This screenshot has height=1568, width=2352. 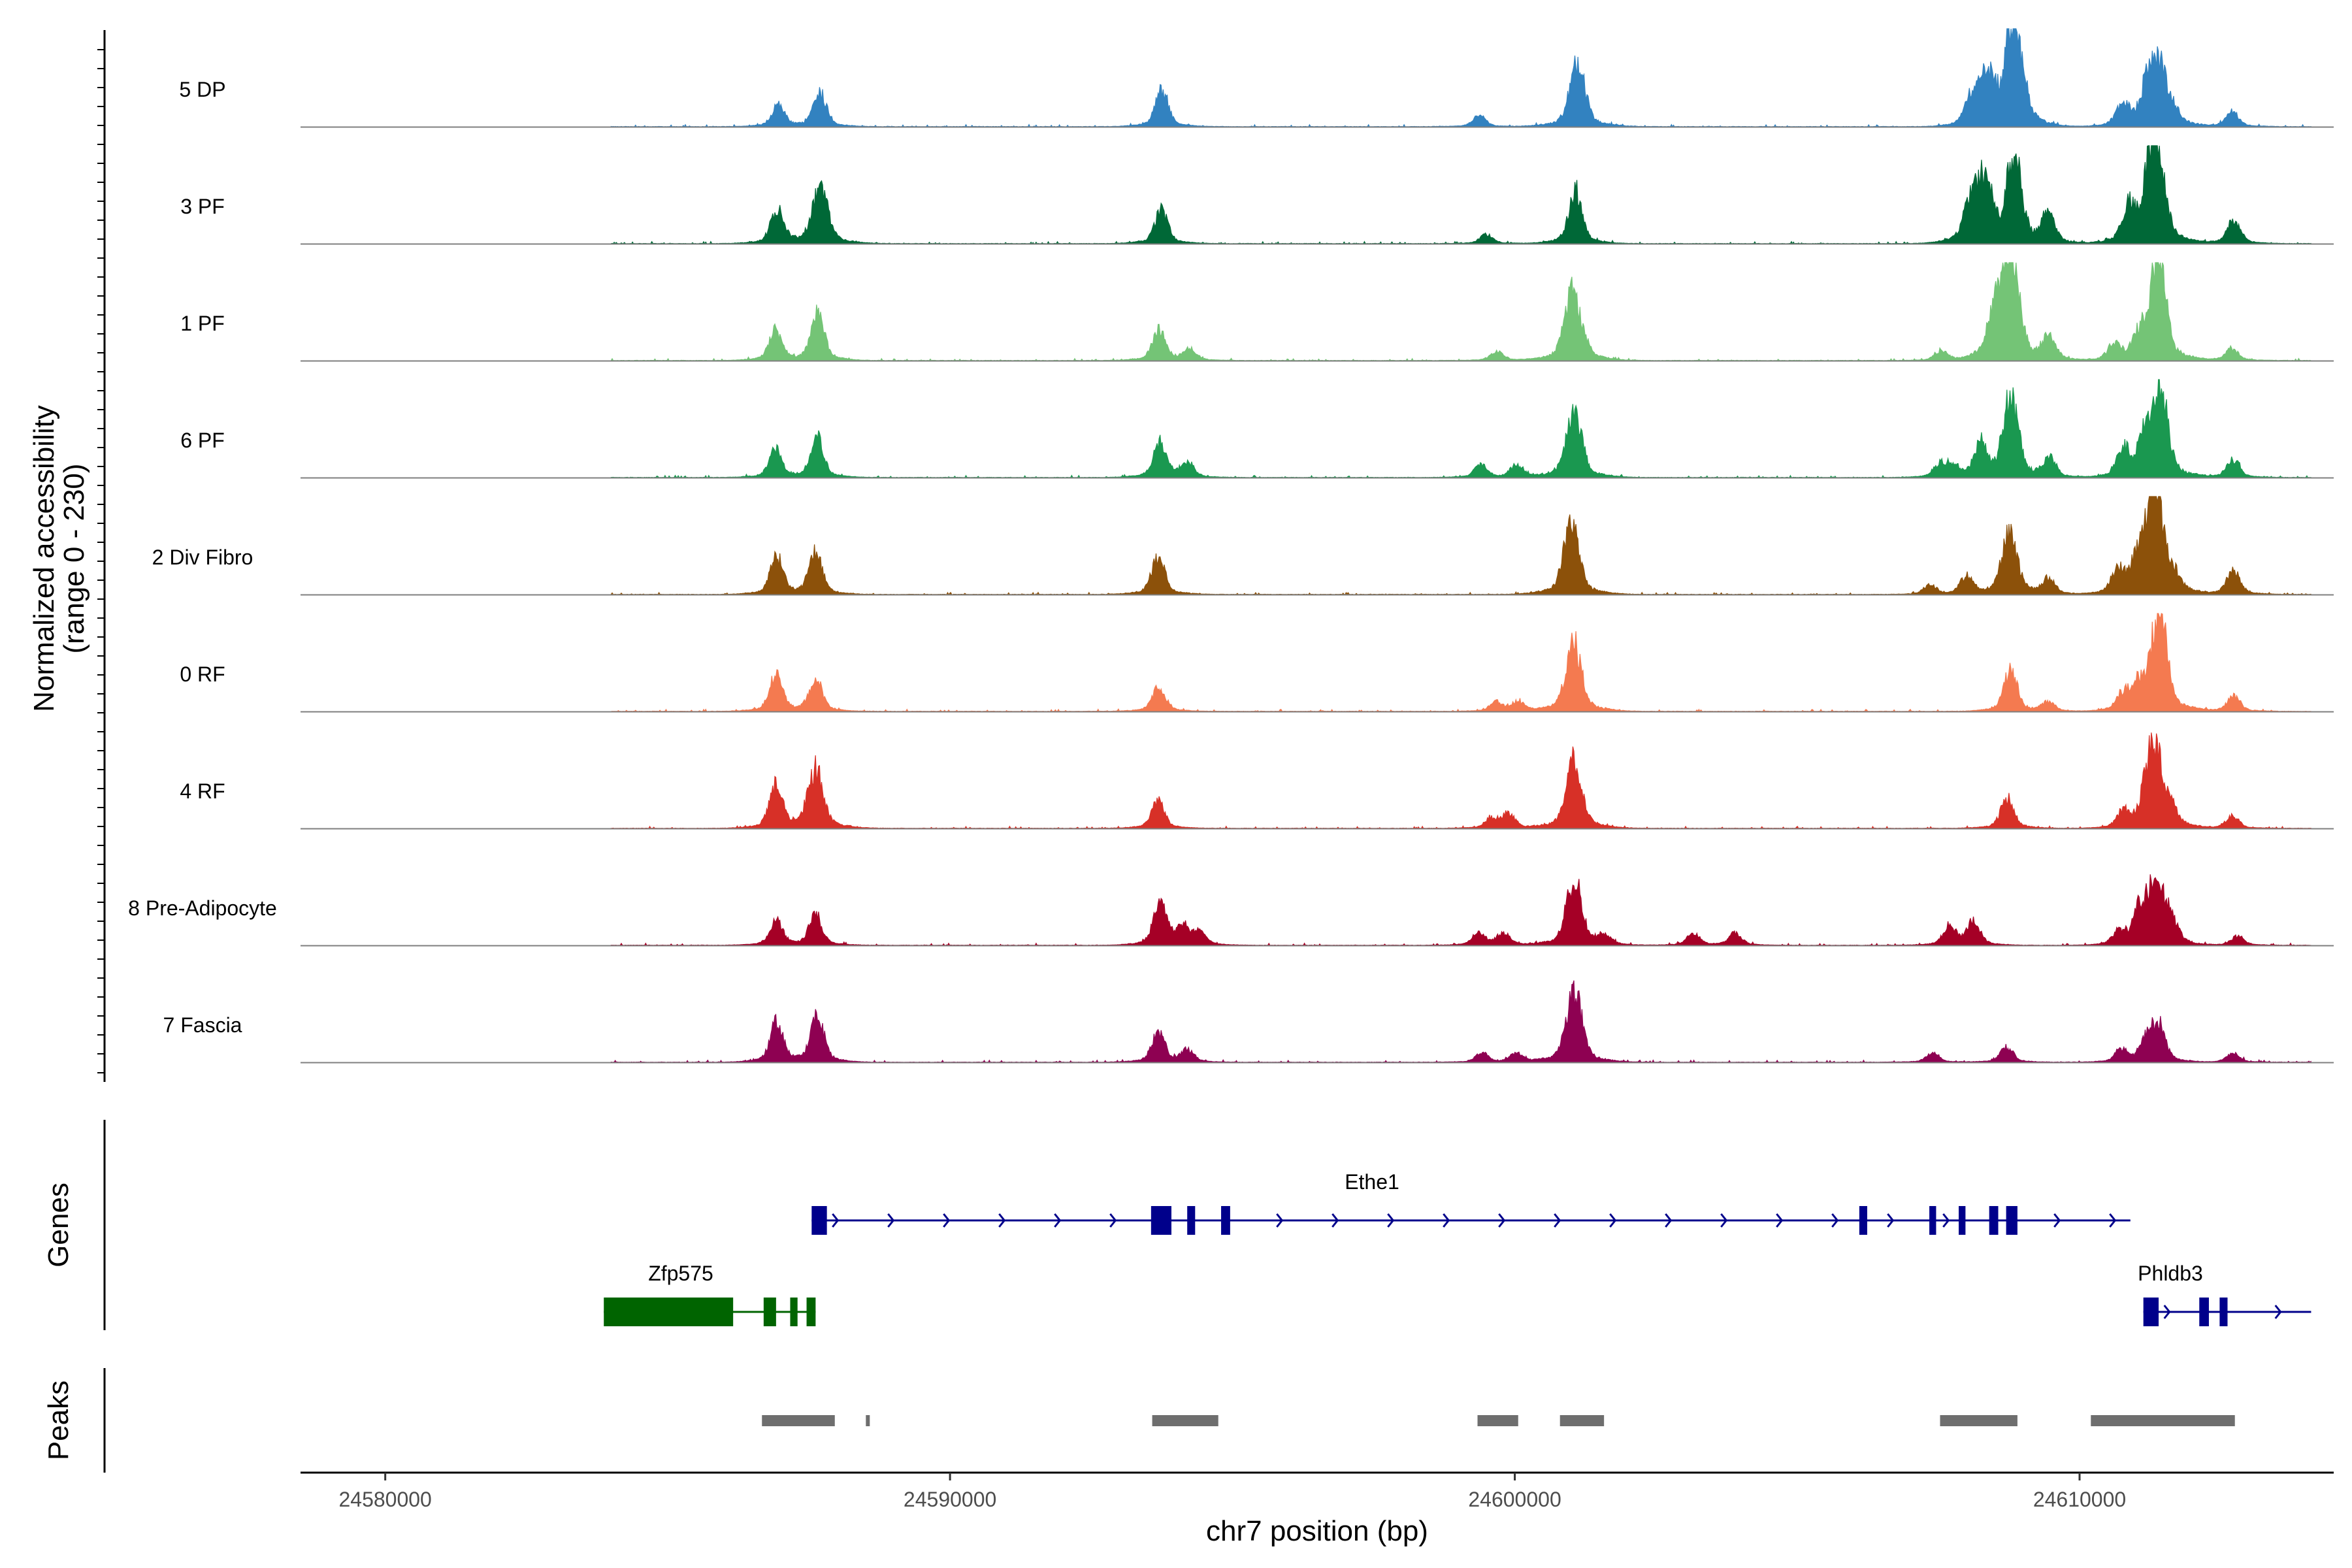 What do you see at coordinates (44, 558) in the screenshot?
I see `y-axis-title: Normalized accessibility` at bounding box center [44, 558].